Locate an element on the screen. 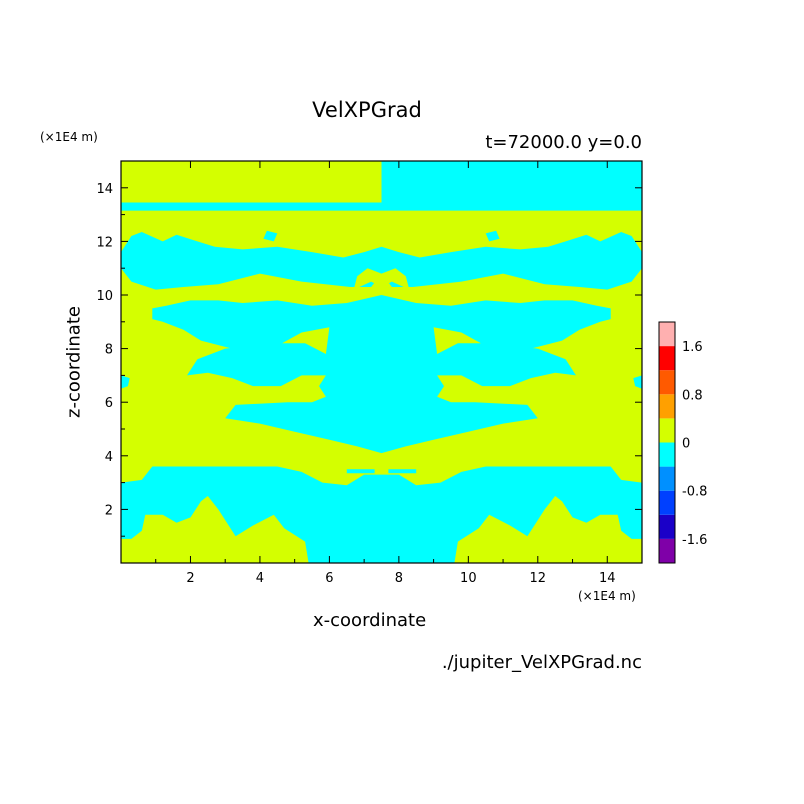 Image resolution: width=804 pixels, height=804 pixels. y-tick-label-6: 14 is located at coordinates (104, 189).